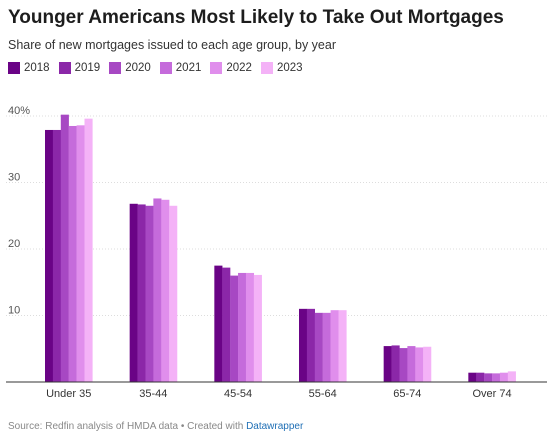 The height and width of the screenshot is (439, 555). I want to click on legend-item: 2023, so click(281, 68).